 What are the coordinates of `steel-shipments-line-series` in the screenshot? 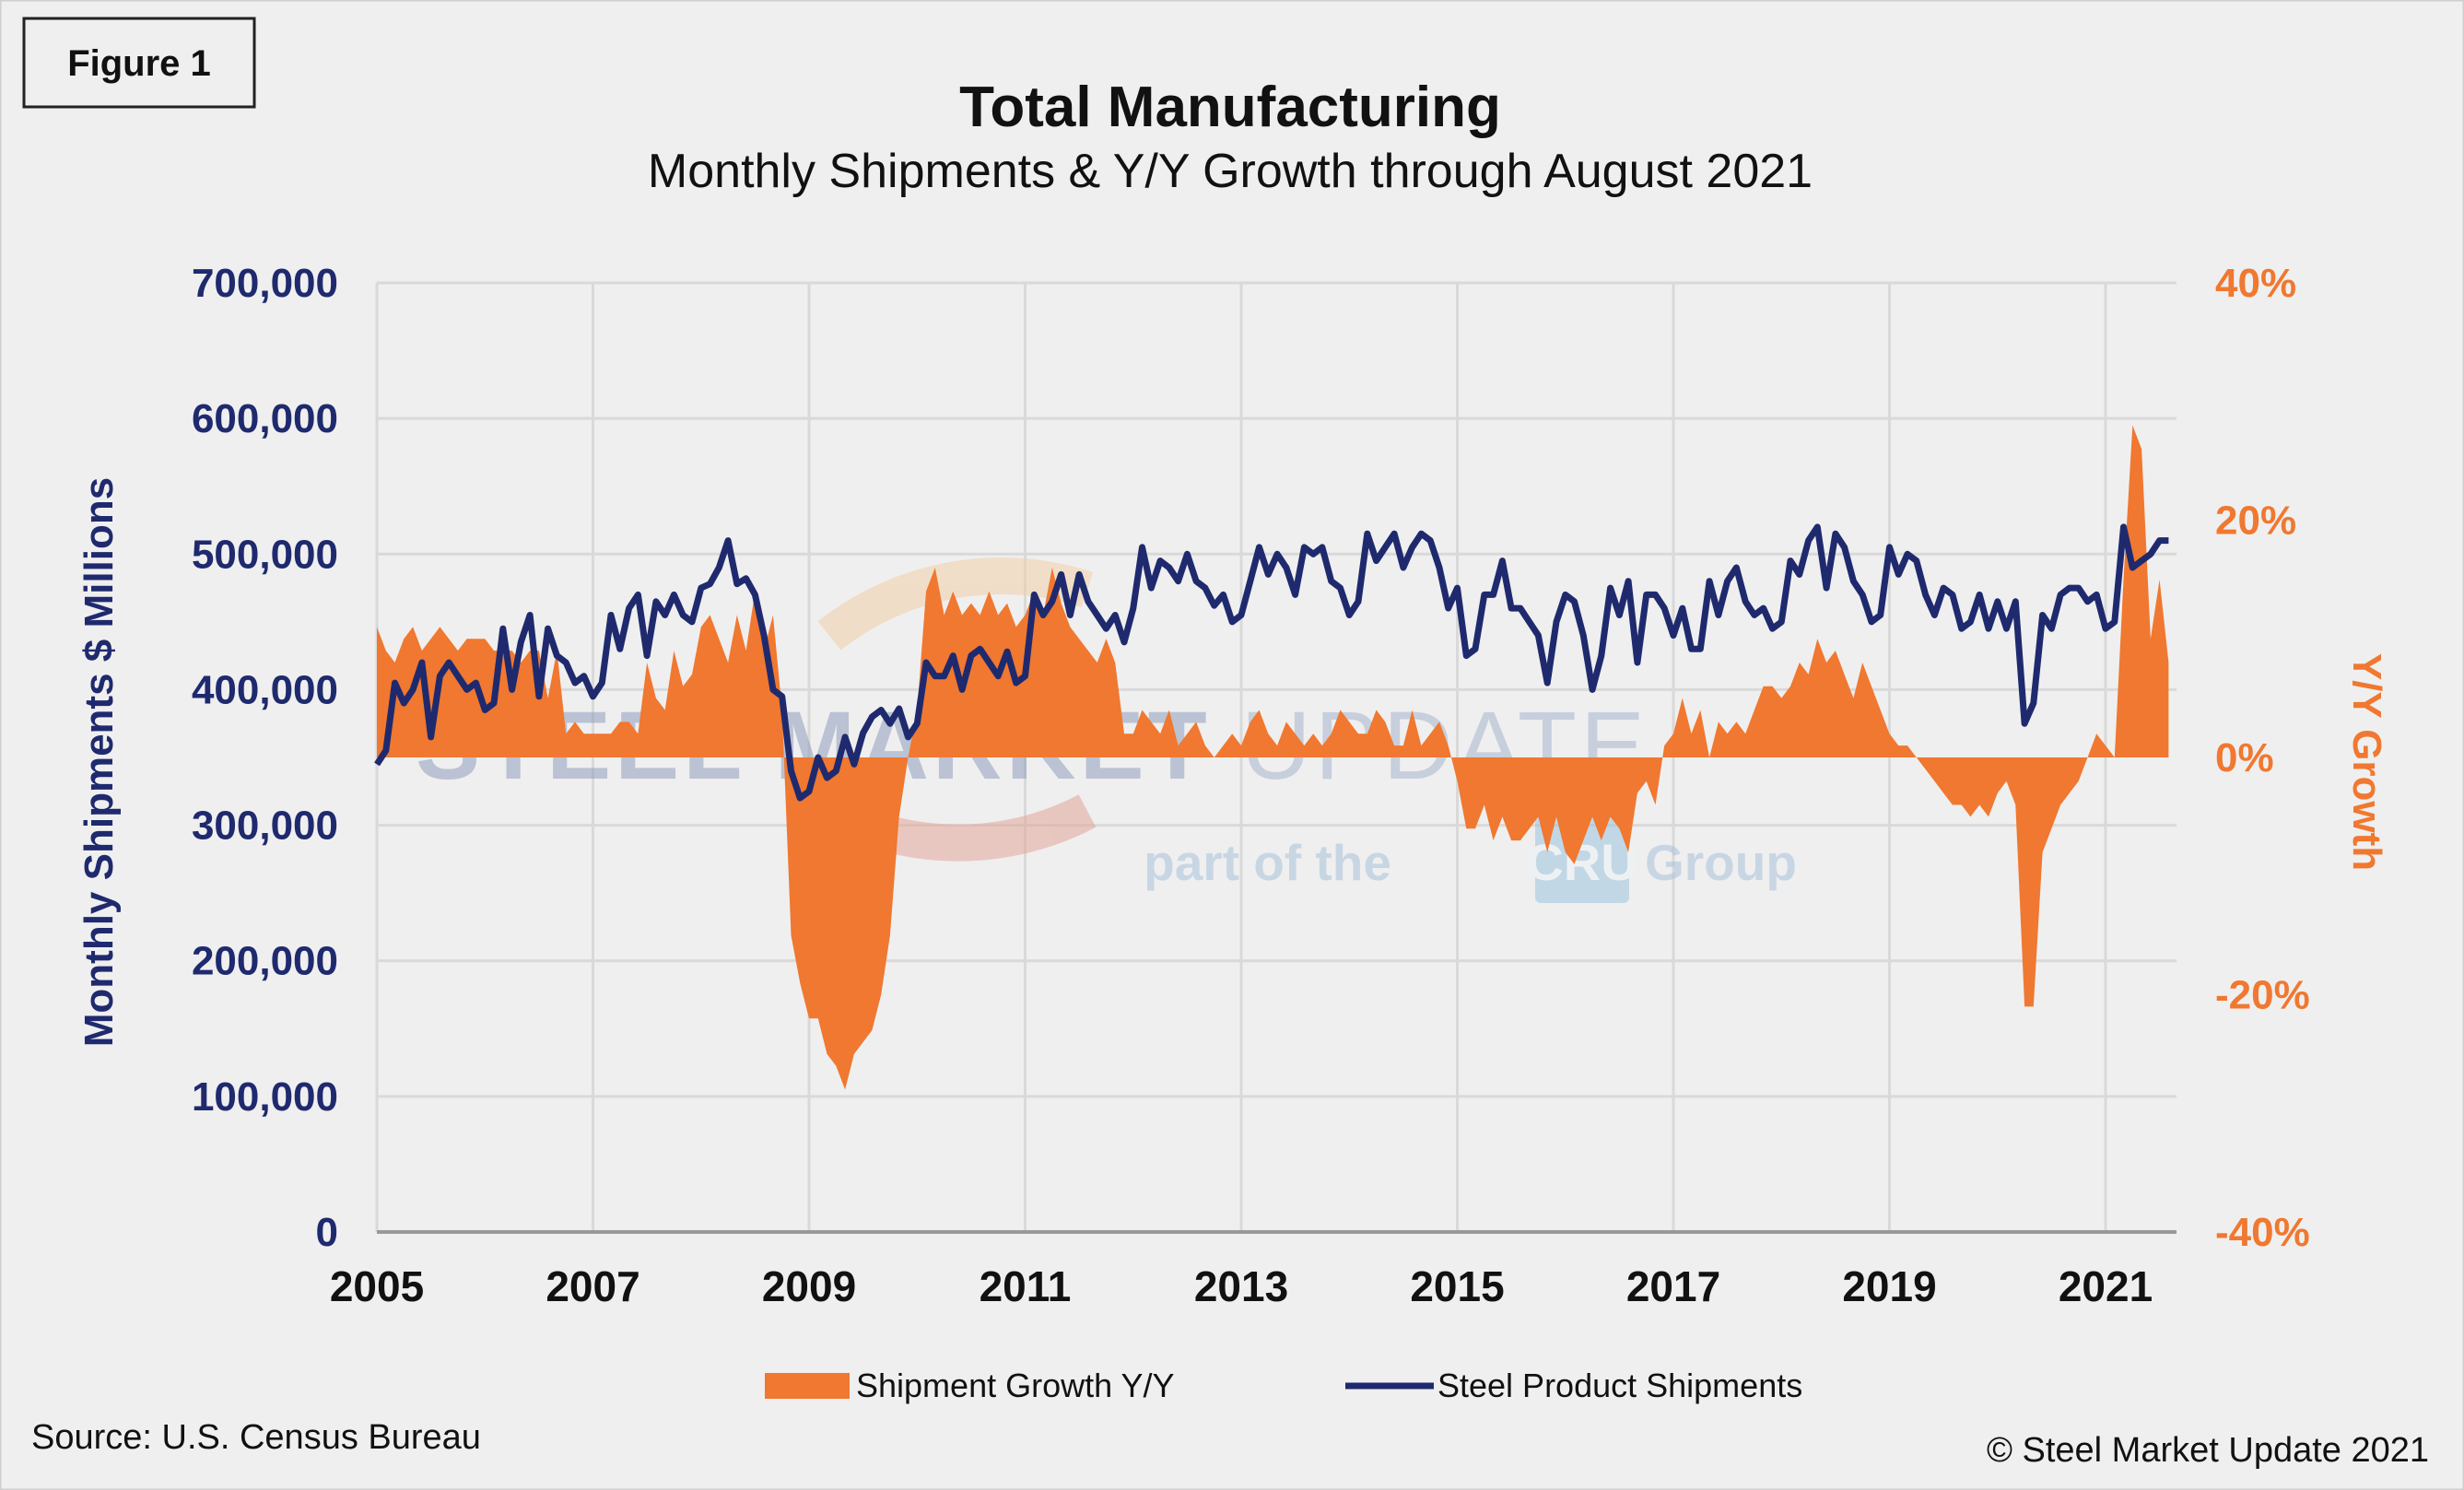 It's located at (1271, 662).